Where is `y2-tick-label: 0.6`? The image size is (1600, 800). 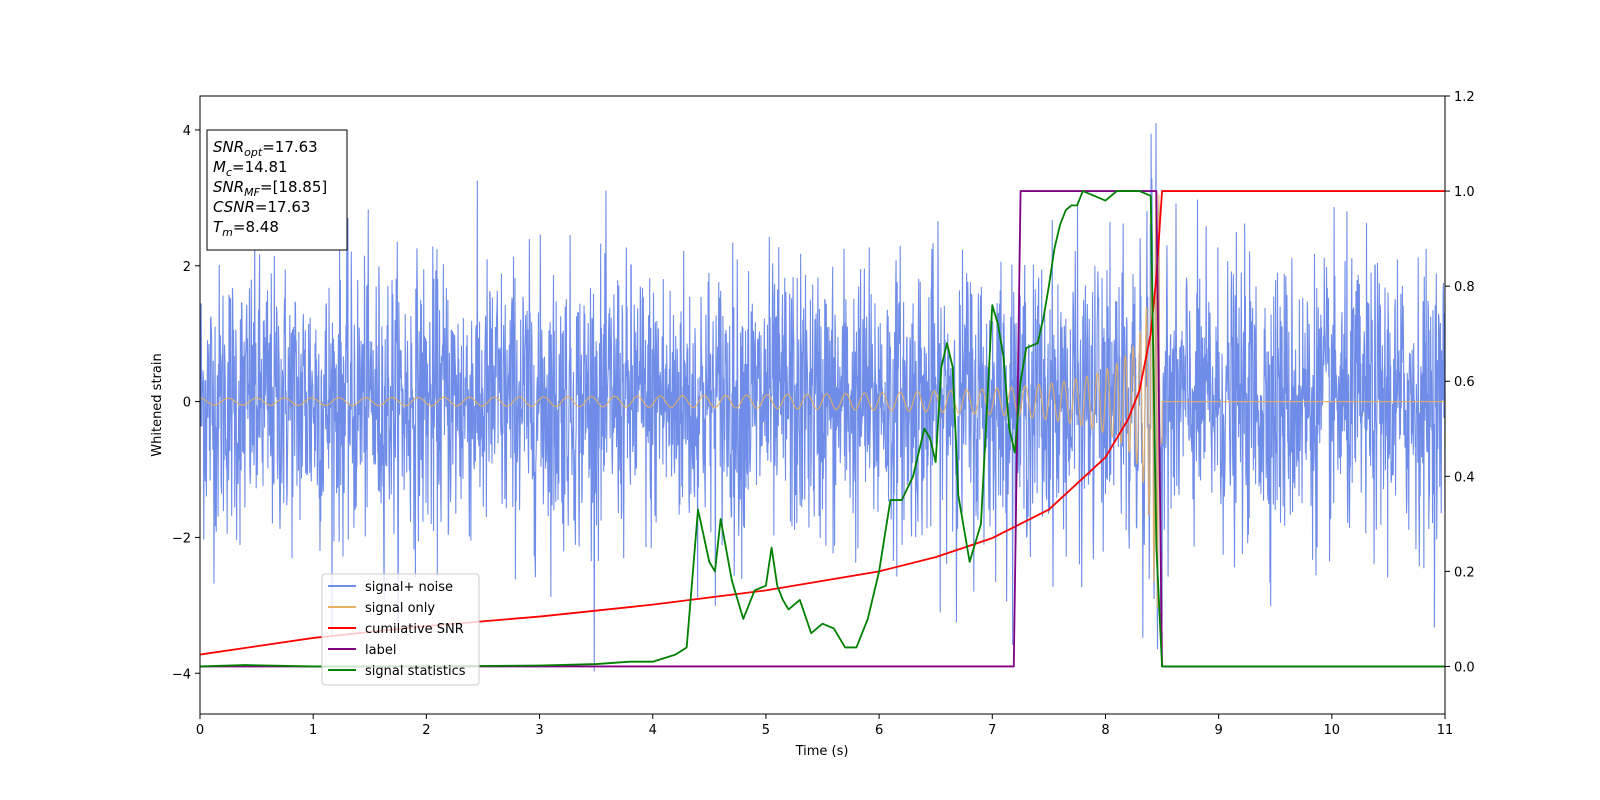
y2-tick-label: 0.6 is located at coordinates (1464, 382).